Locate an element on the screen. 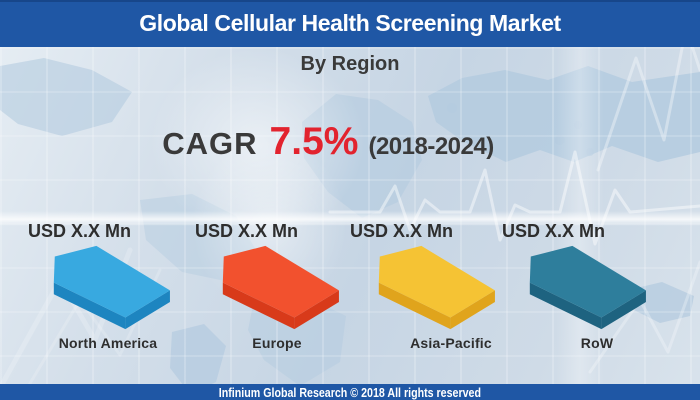 The height and width of the screenshot is (400, 700). region-label-asia-pacific: Asia-Pacific is located at coordinates (451, 343).